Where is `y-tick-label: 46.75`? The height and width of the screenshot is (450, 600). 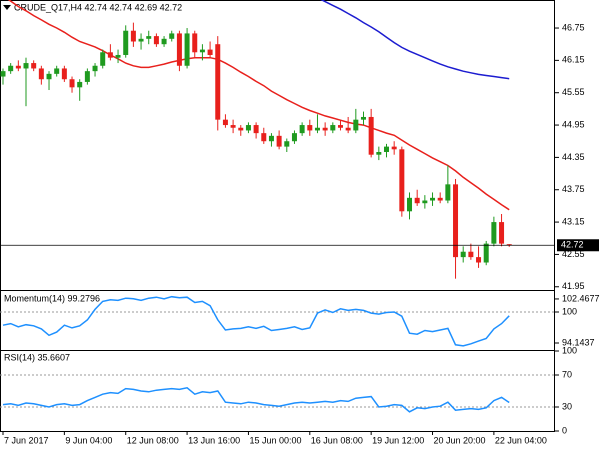 y-tick-label: 46.75 is located at coordinates (573, 27).